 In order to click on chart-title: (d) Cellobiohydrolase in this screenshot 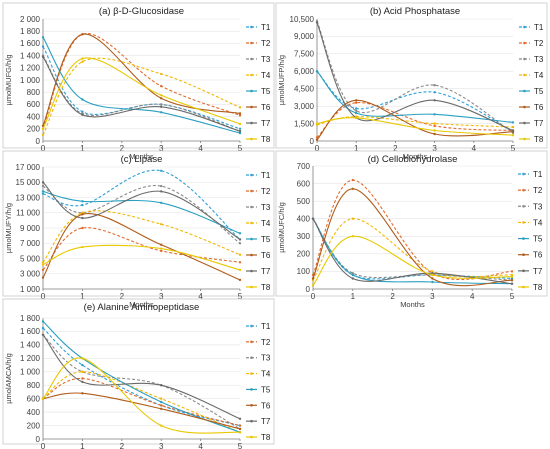, I will do `click(413, 159)`.